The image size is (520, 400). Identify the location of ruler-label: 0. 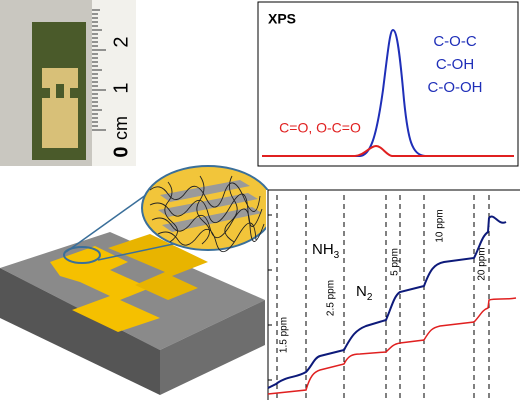
(121, 151).